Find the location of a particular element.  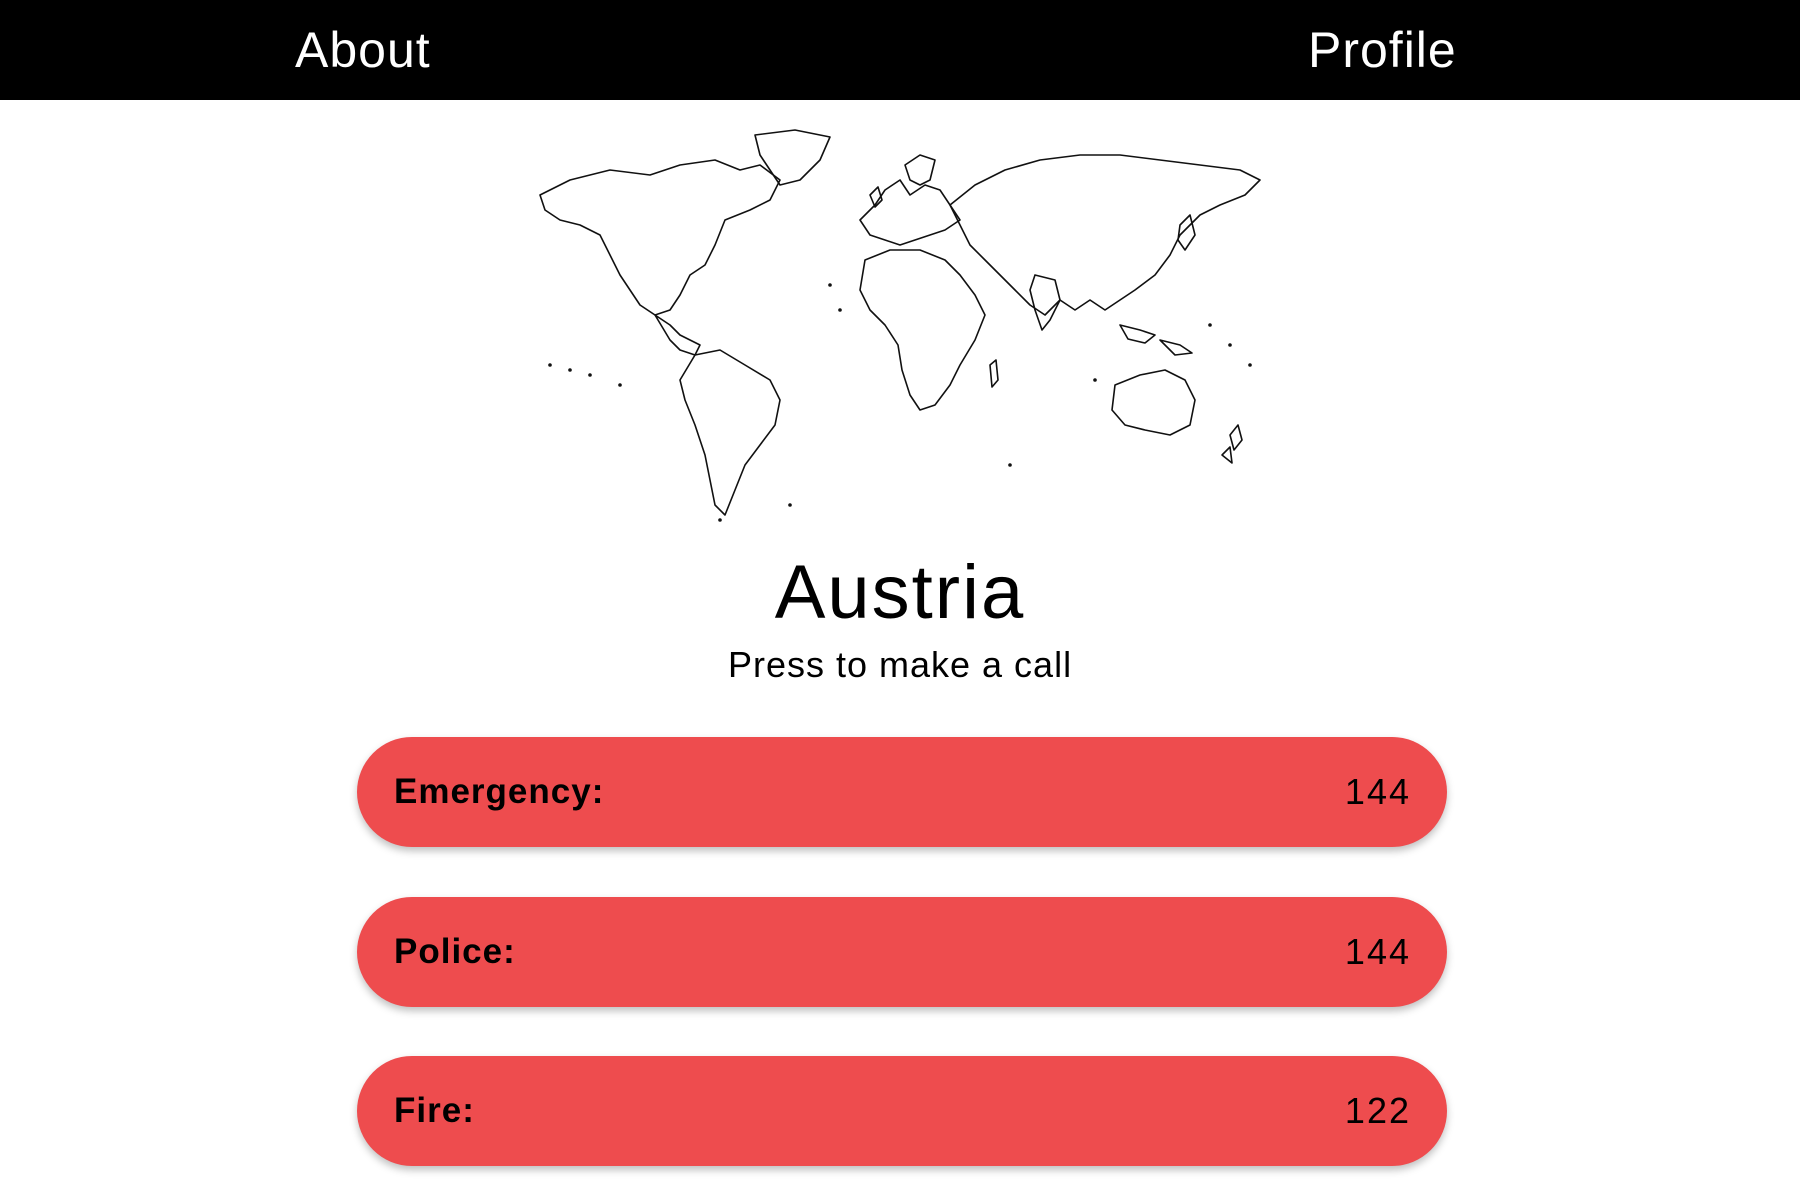

call-label: Emergency: is located at coordinates (499, 791).